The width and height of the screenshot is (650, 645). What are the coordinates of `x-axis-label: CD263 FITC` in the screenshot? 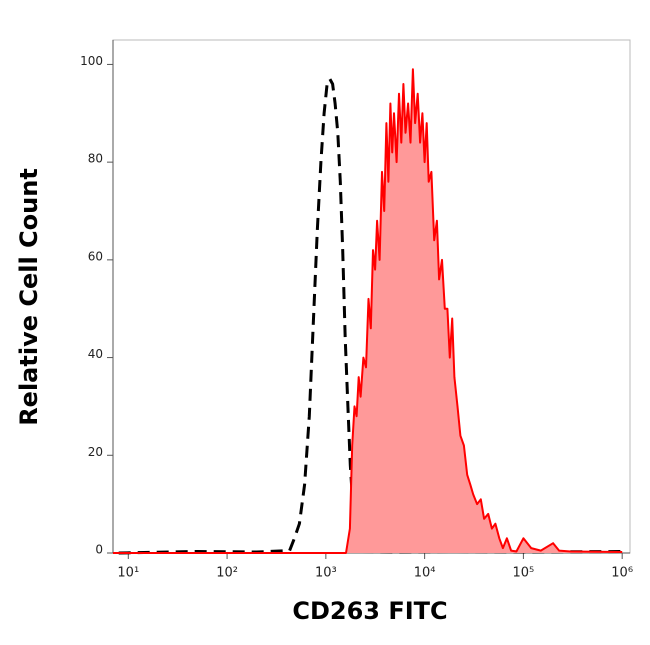 It's located at (369, 611).